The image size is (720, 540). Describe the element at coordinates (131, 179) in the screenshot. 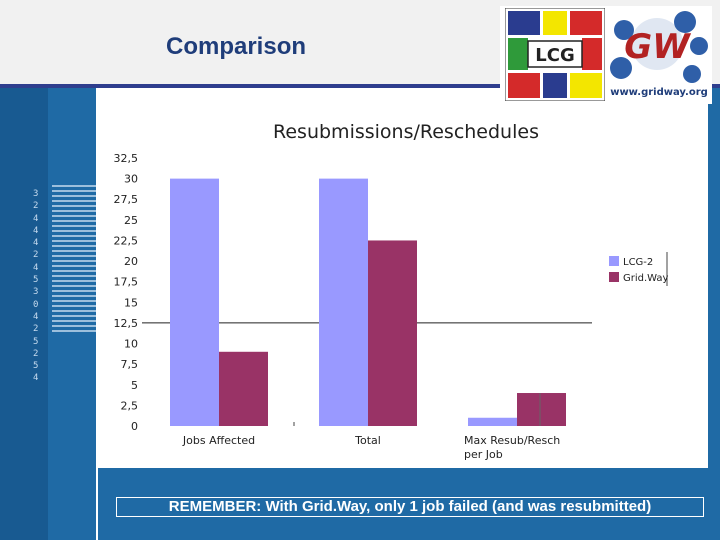

I see `y-tick-label: 30` at that location.